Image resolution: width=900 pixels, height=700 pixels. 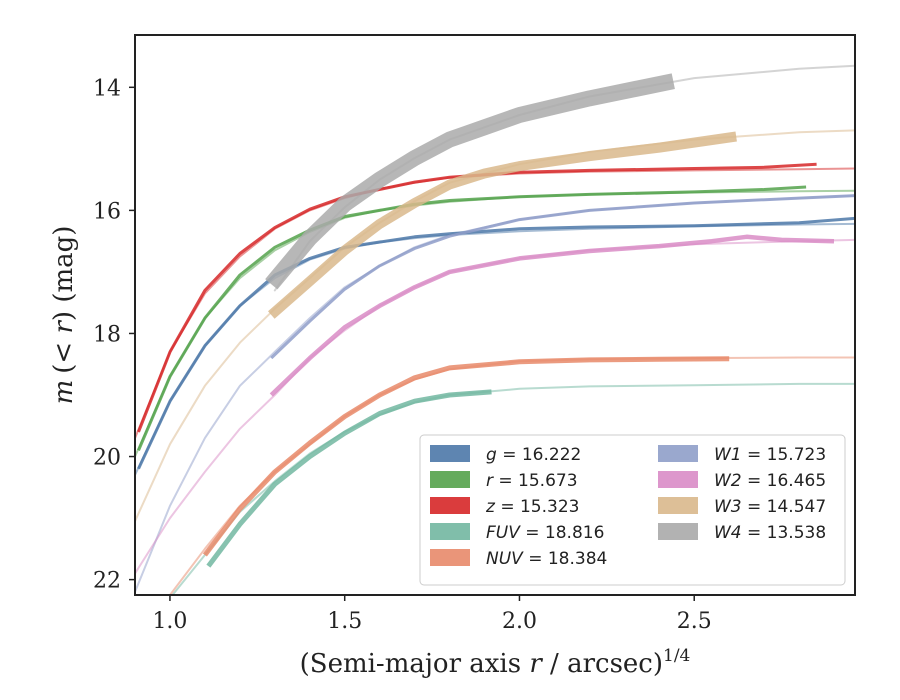 What do you see at coordinates (678, 479) in the screenshot?
I see `legend-swatch-W2` at bounding box center [678, 479].